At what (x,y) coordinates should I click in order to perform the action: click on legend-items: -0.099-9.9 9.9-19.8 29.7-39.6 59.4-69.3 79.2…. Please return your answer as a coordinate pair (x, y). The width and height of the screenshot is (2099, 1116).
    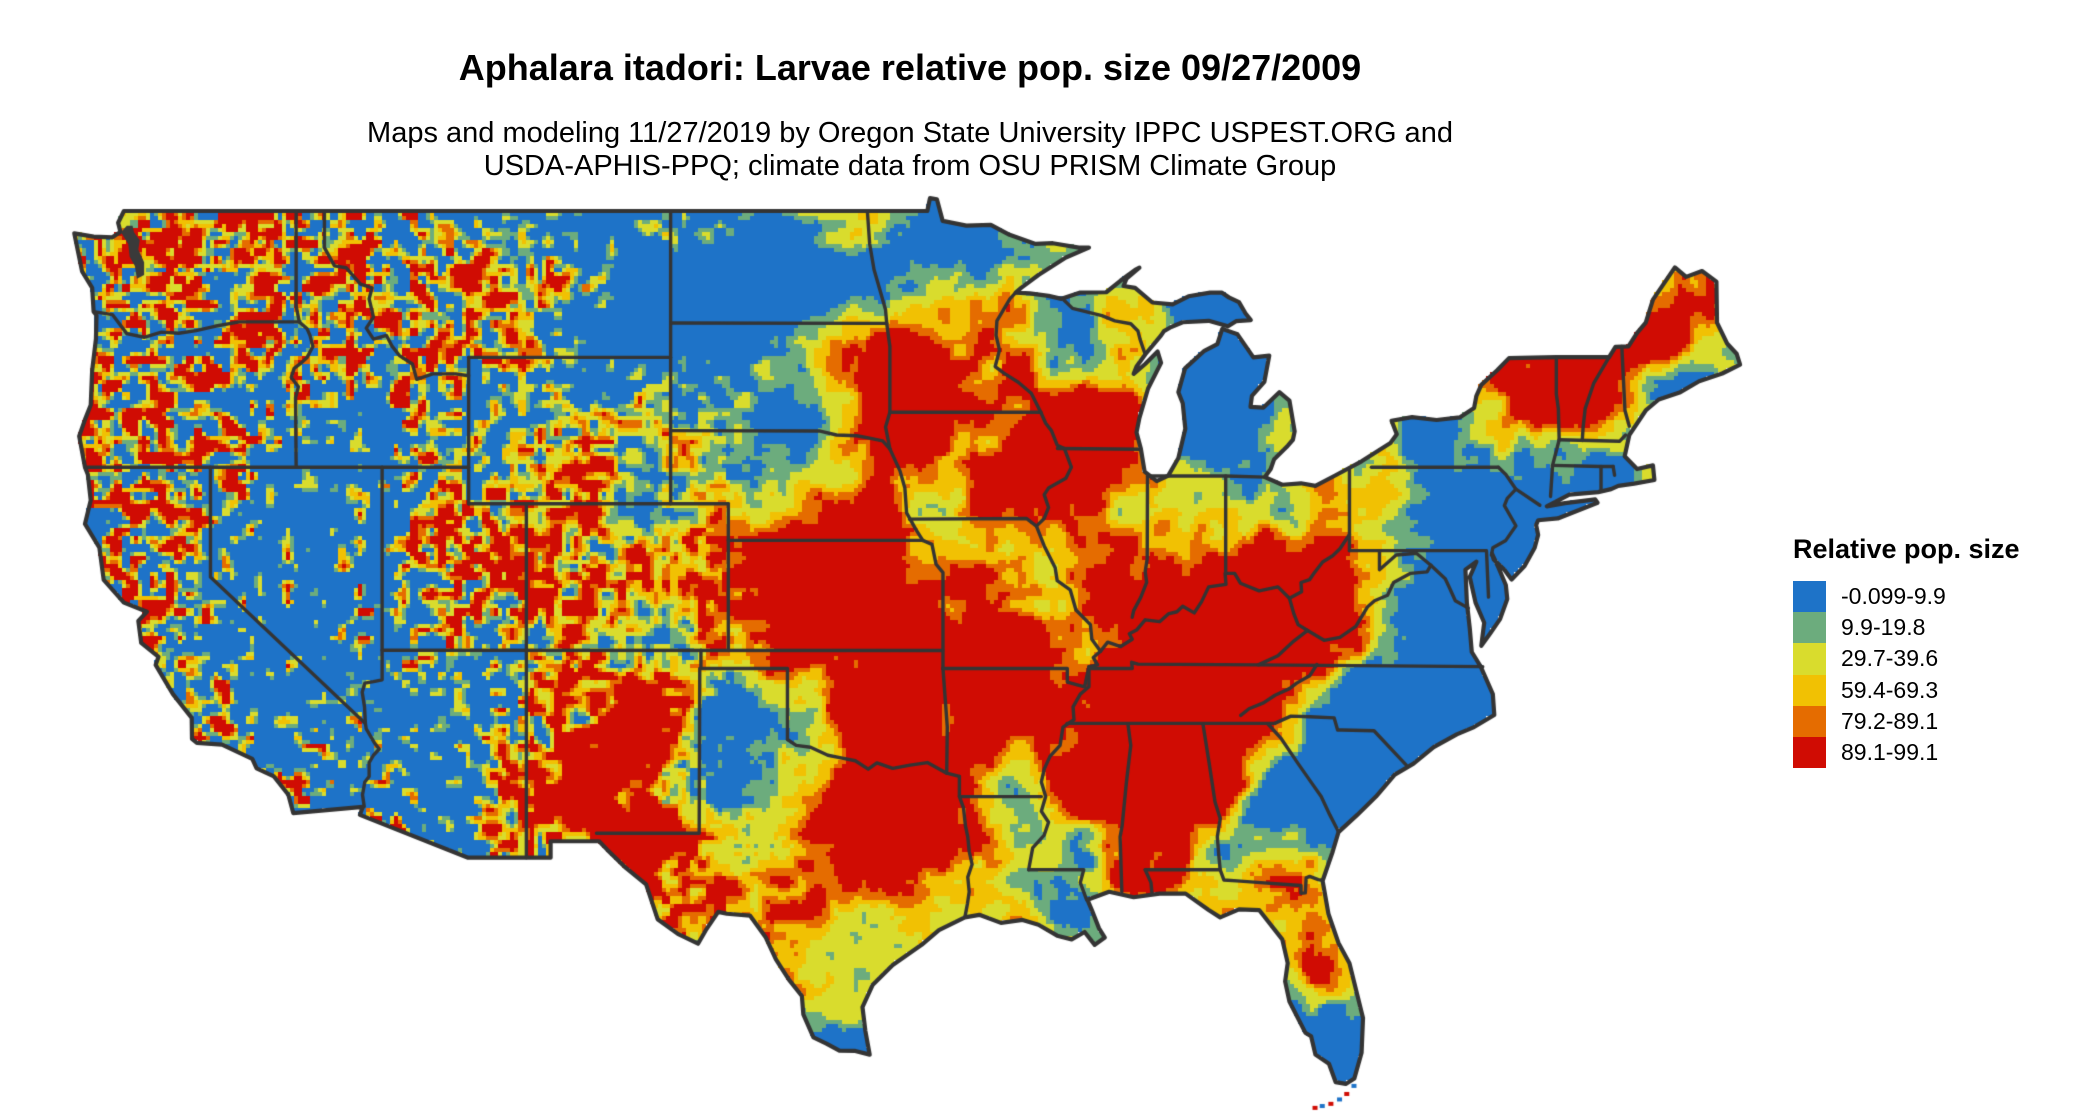
    Looking at the image, I should click on (1906, 675).